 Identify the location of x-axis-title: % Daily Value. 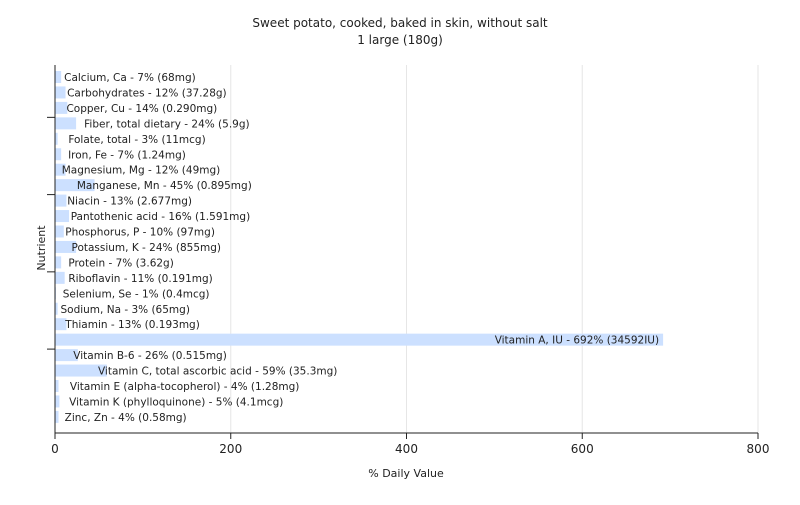
(406, 473).